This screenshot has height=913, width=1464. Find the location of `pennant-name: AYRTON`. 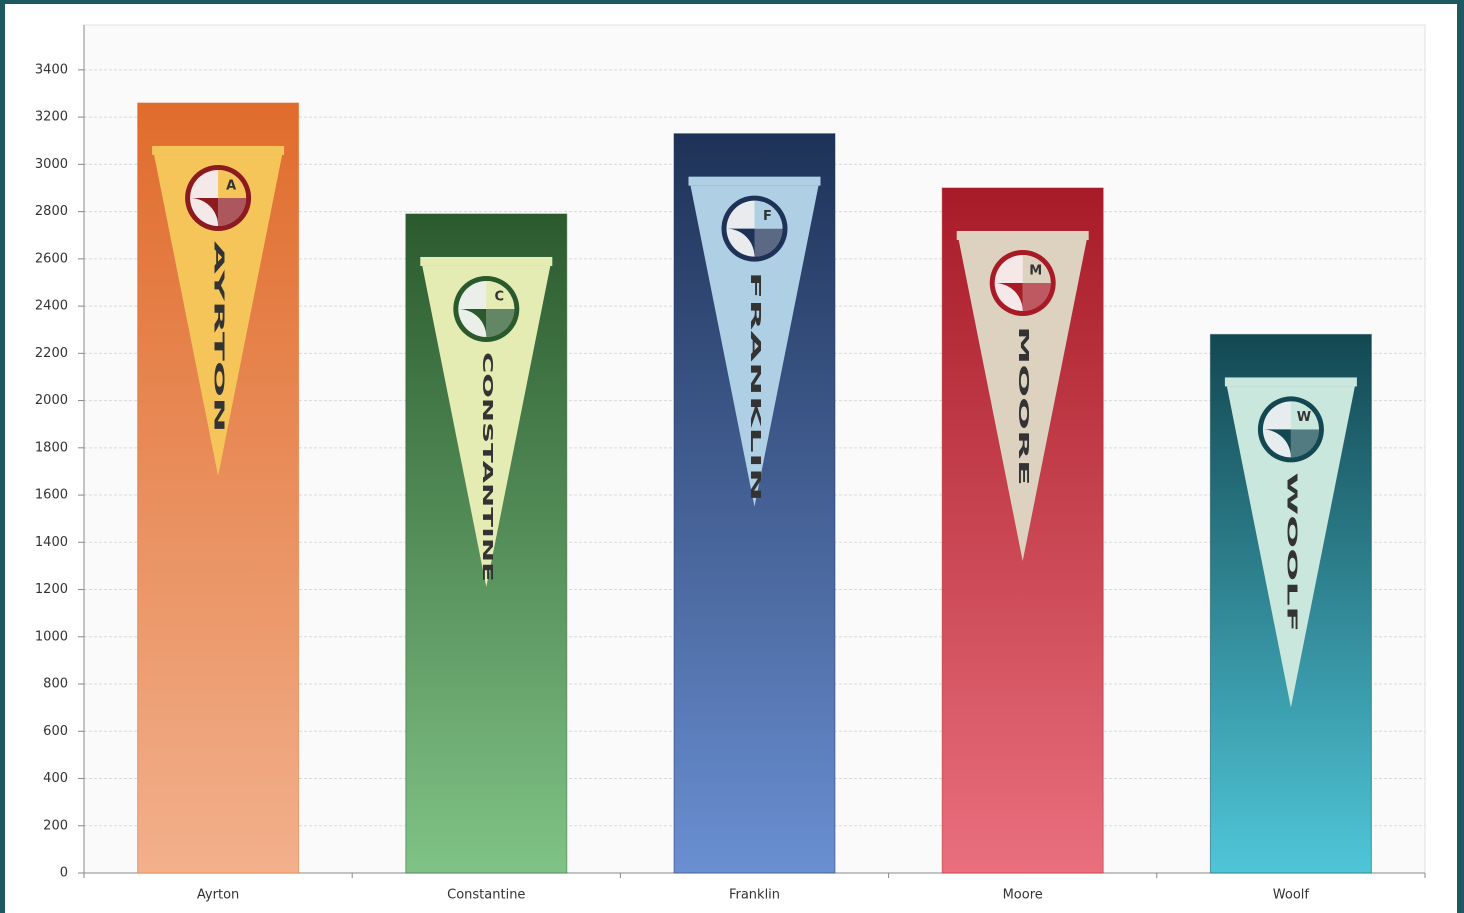

pennant-name: AYRTON is located at coordinates (218, 337).